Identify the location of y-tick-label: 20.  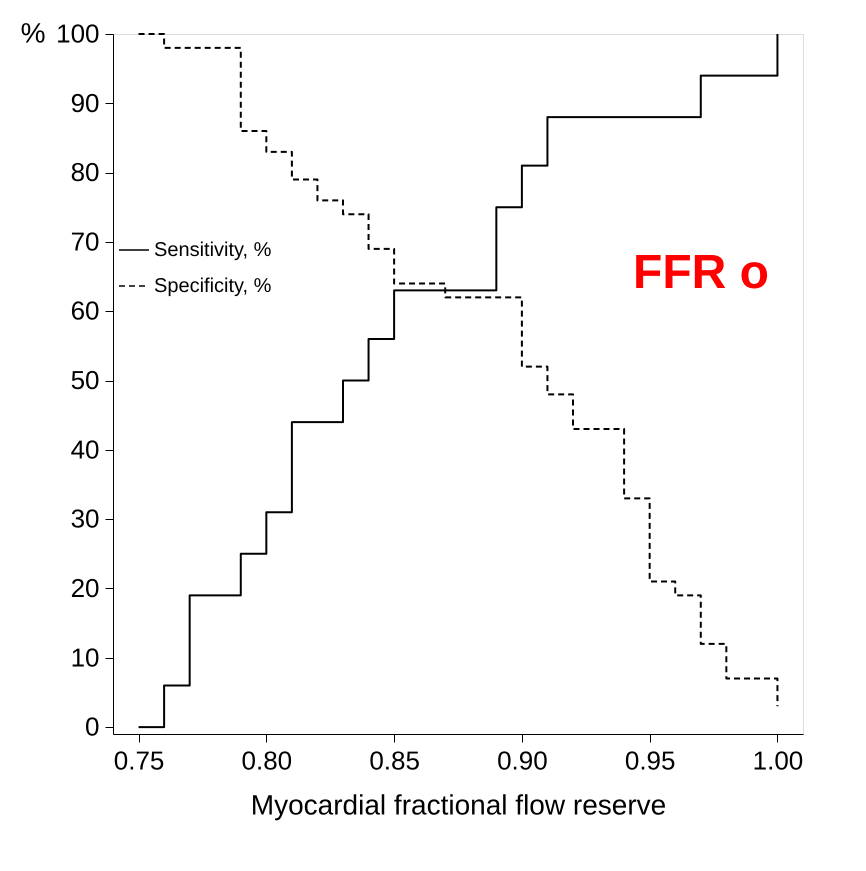
(85, 587).